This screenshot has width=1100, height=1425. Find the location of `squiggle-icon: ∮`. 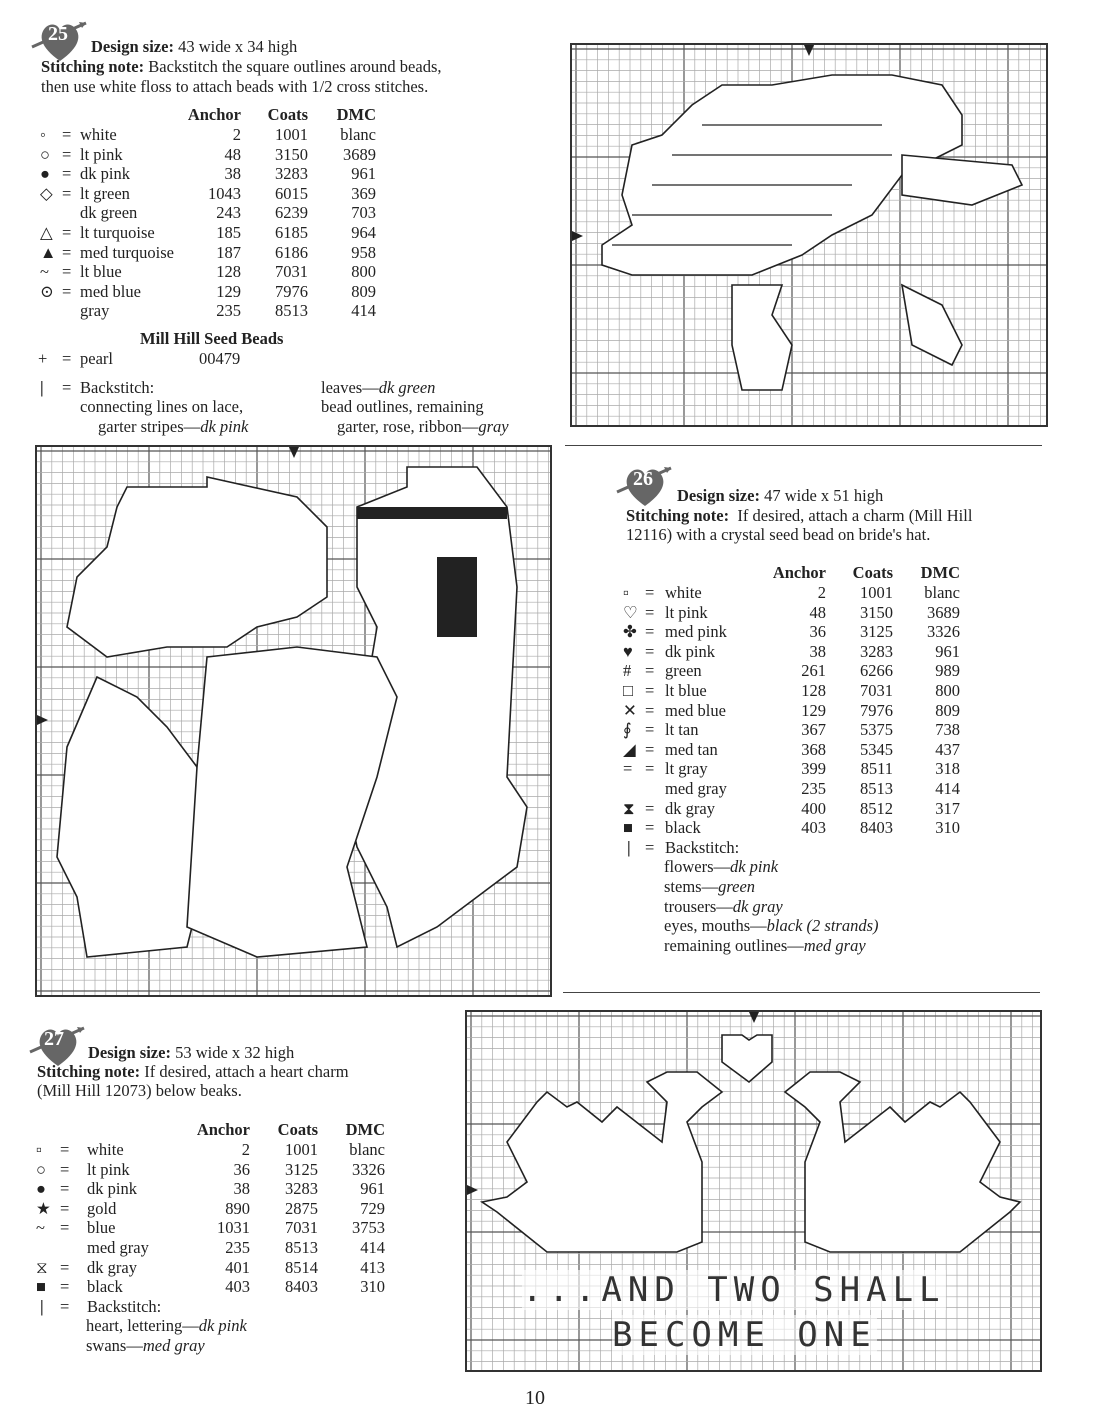

squiggle-icon: ∮ is located at coordinates (627, 730).